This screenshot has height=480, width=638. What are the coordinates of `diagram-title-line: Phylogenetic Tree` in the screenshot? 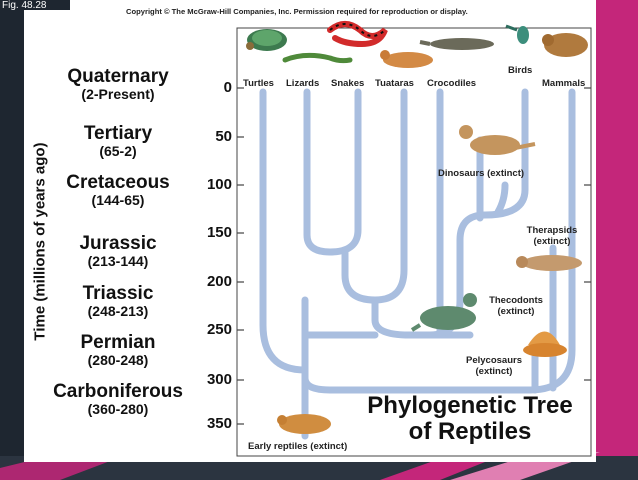 It's located at (470, 405).